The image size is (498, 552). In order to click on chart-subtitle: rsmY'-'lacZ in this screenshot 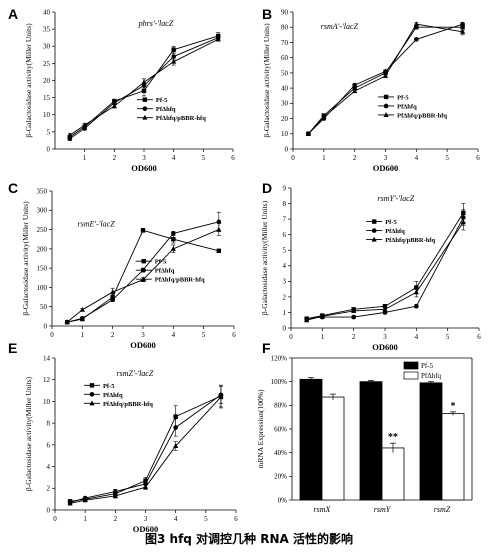, I will do `click(395, 198)`.